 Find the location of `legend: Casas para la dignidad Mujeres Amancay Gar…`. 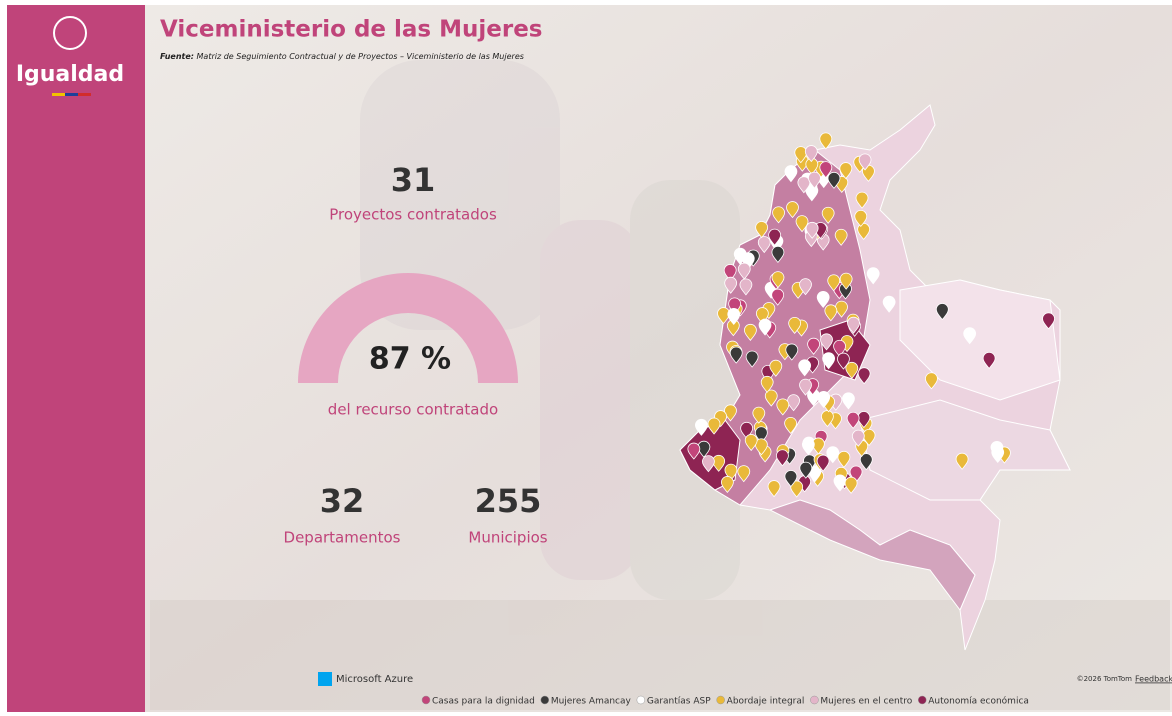

legend: Casas para la dignidad Mujeres Amancay Gar… is located at coordinates (725, 701).